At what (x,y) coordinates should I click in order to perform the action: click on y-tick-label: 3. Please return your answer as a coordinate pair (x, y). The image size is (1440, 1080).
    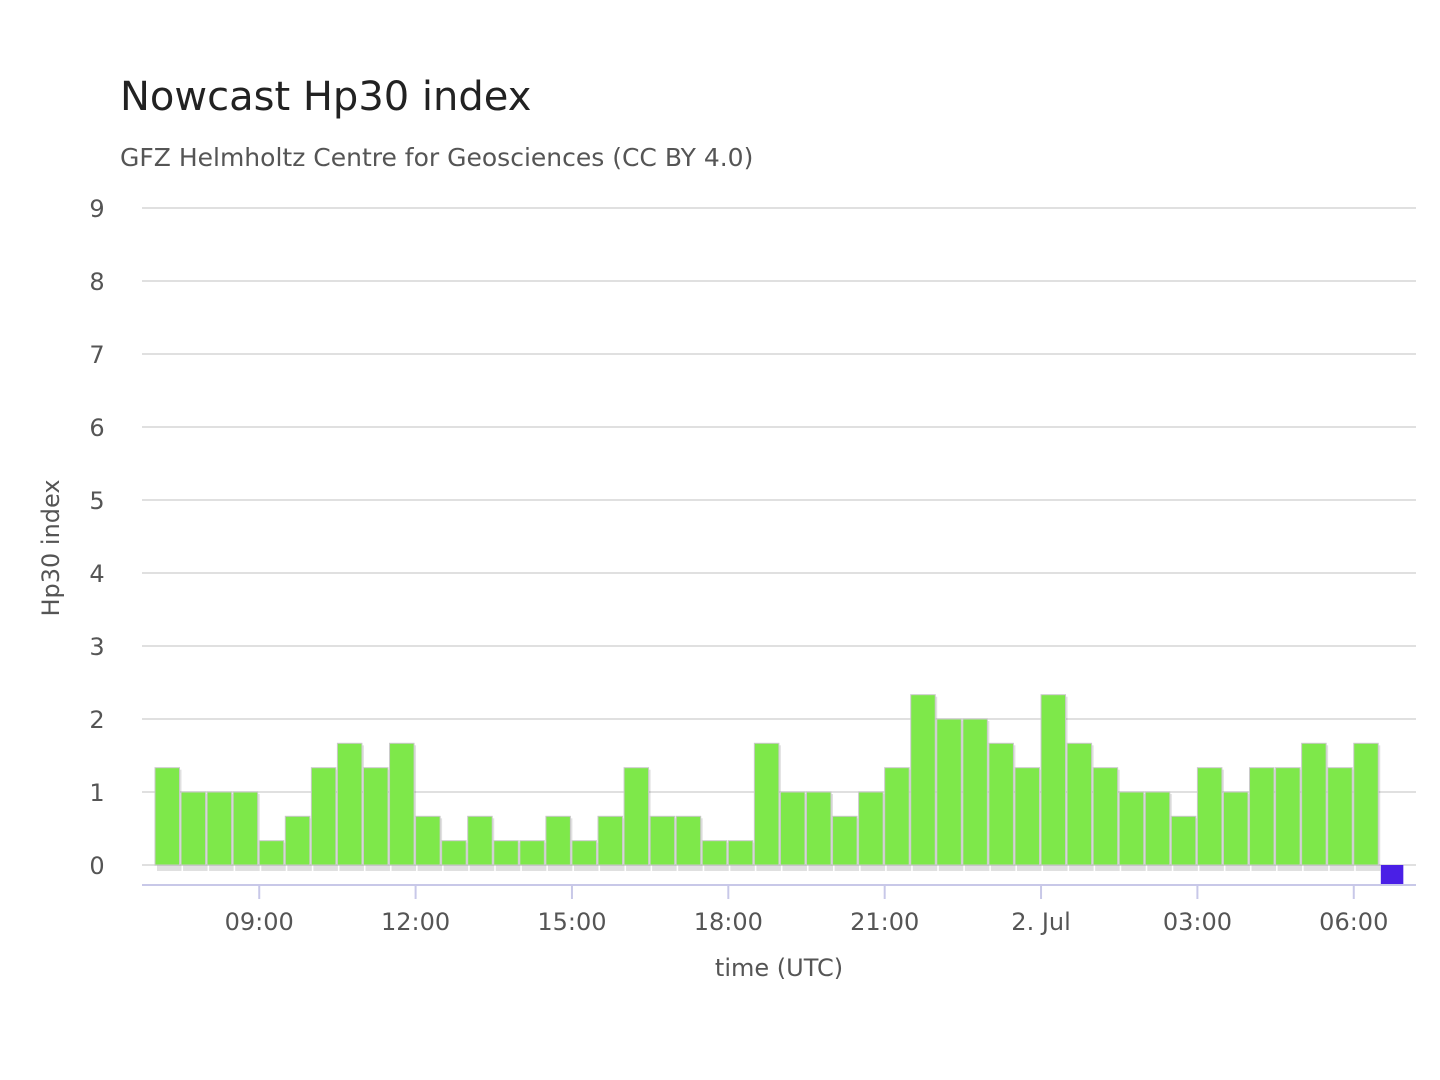
    Looking at the image, I should click on (96, 647).